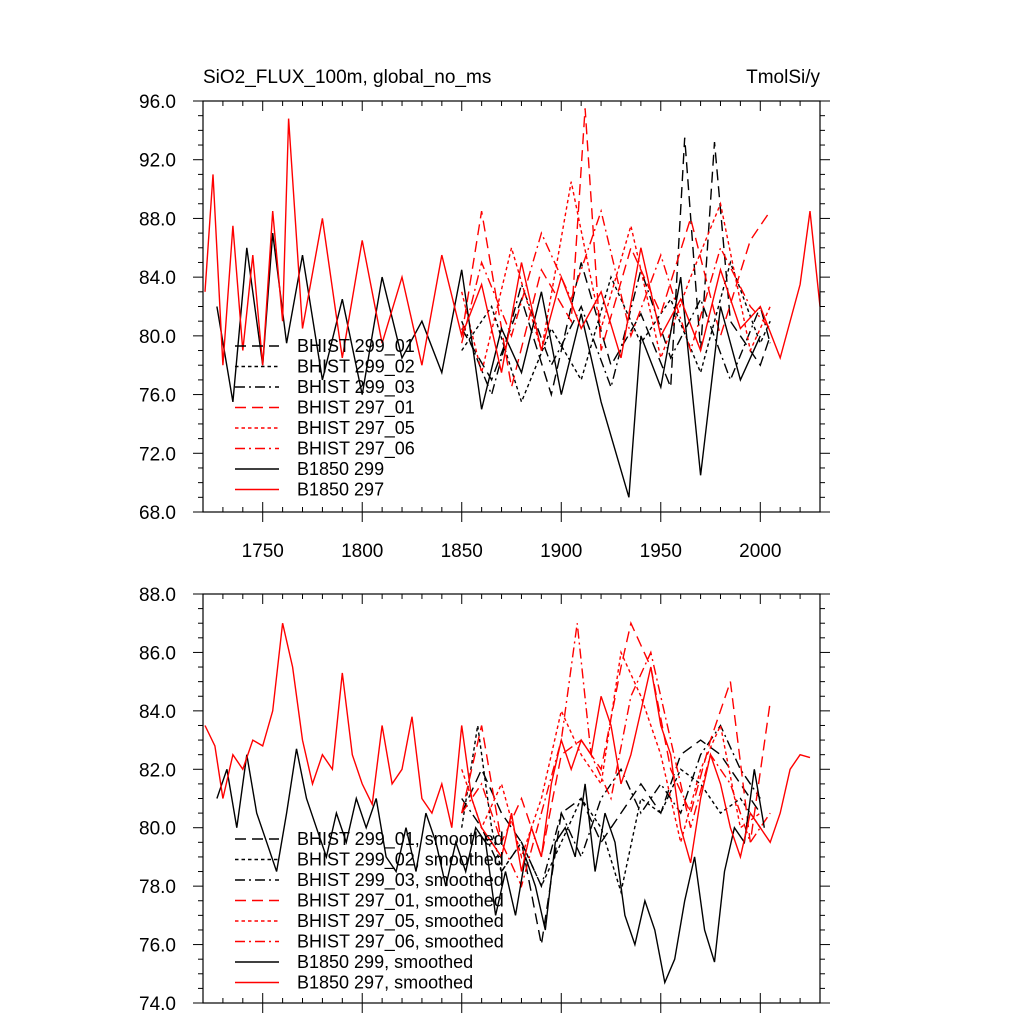  I want to click on y-tick-label: 86.0, so click(157, 653).